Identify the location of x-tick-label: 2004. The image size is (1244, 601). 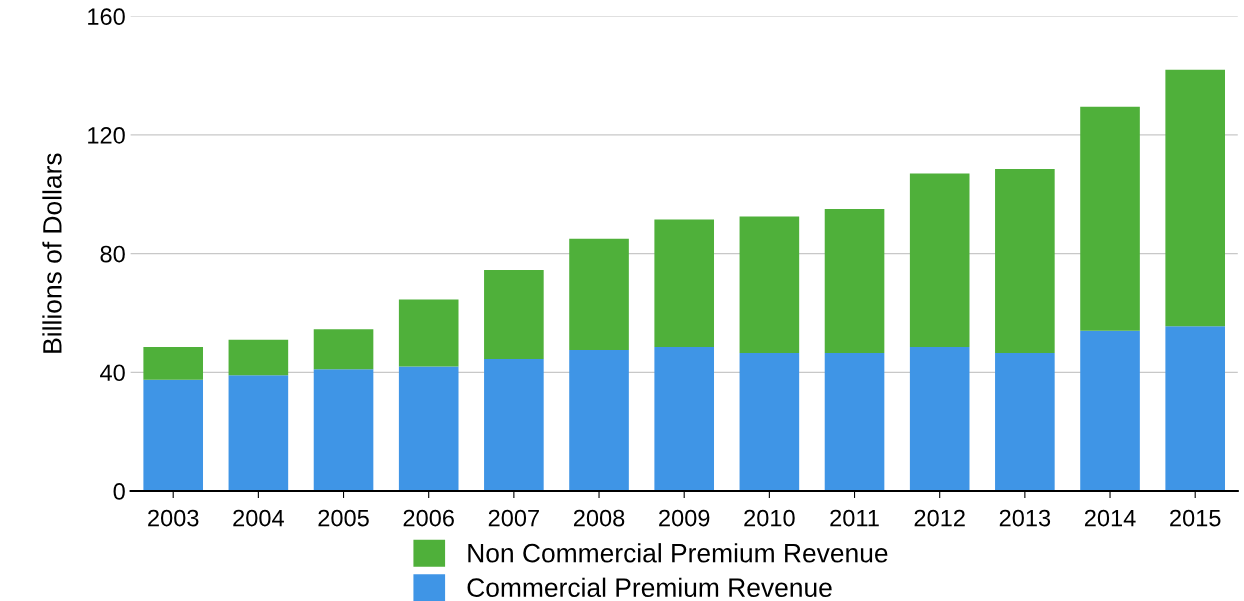
(258, 518).